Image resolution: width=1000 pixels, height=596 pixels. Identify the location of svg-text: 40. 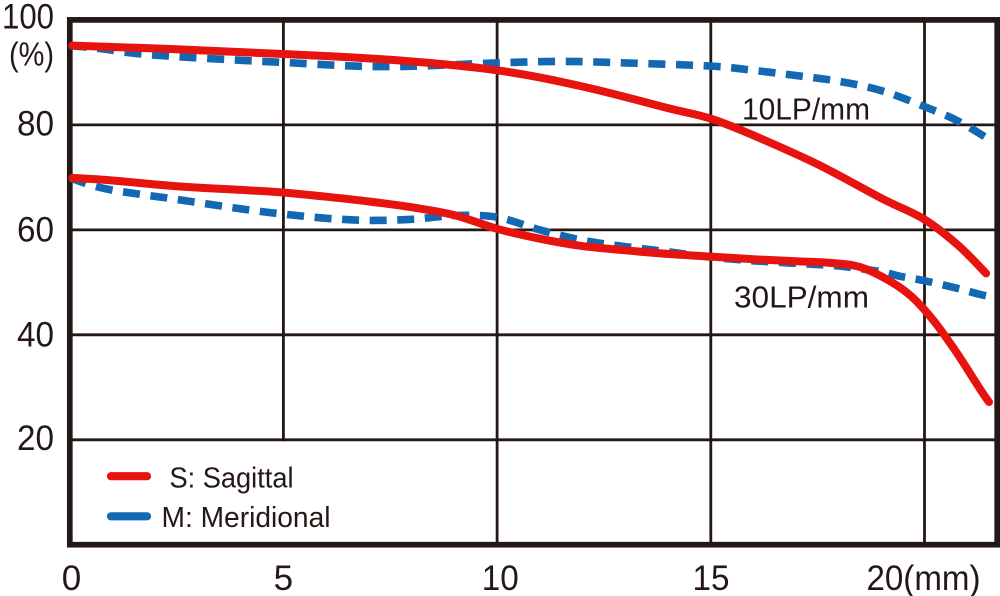
(35, 334).